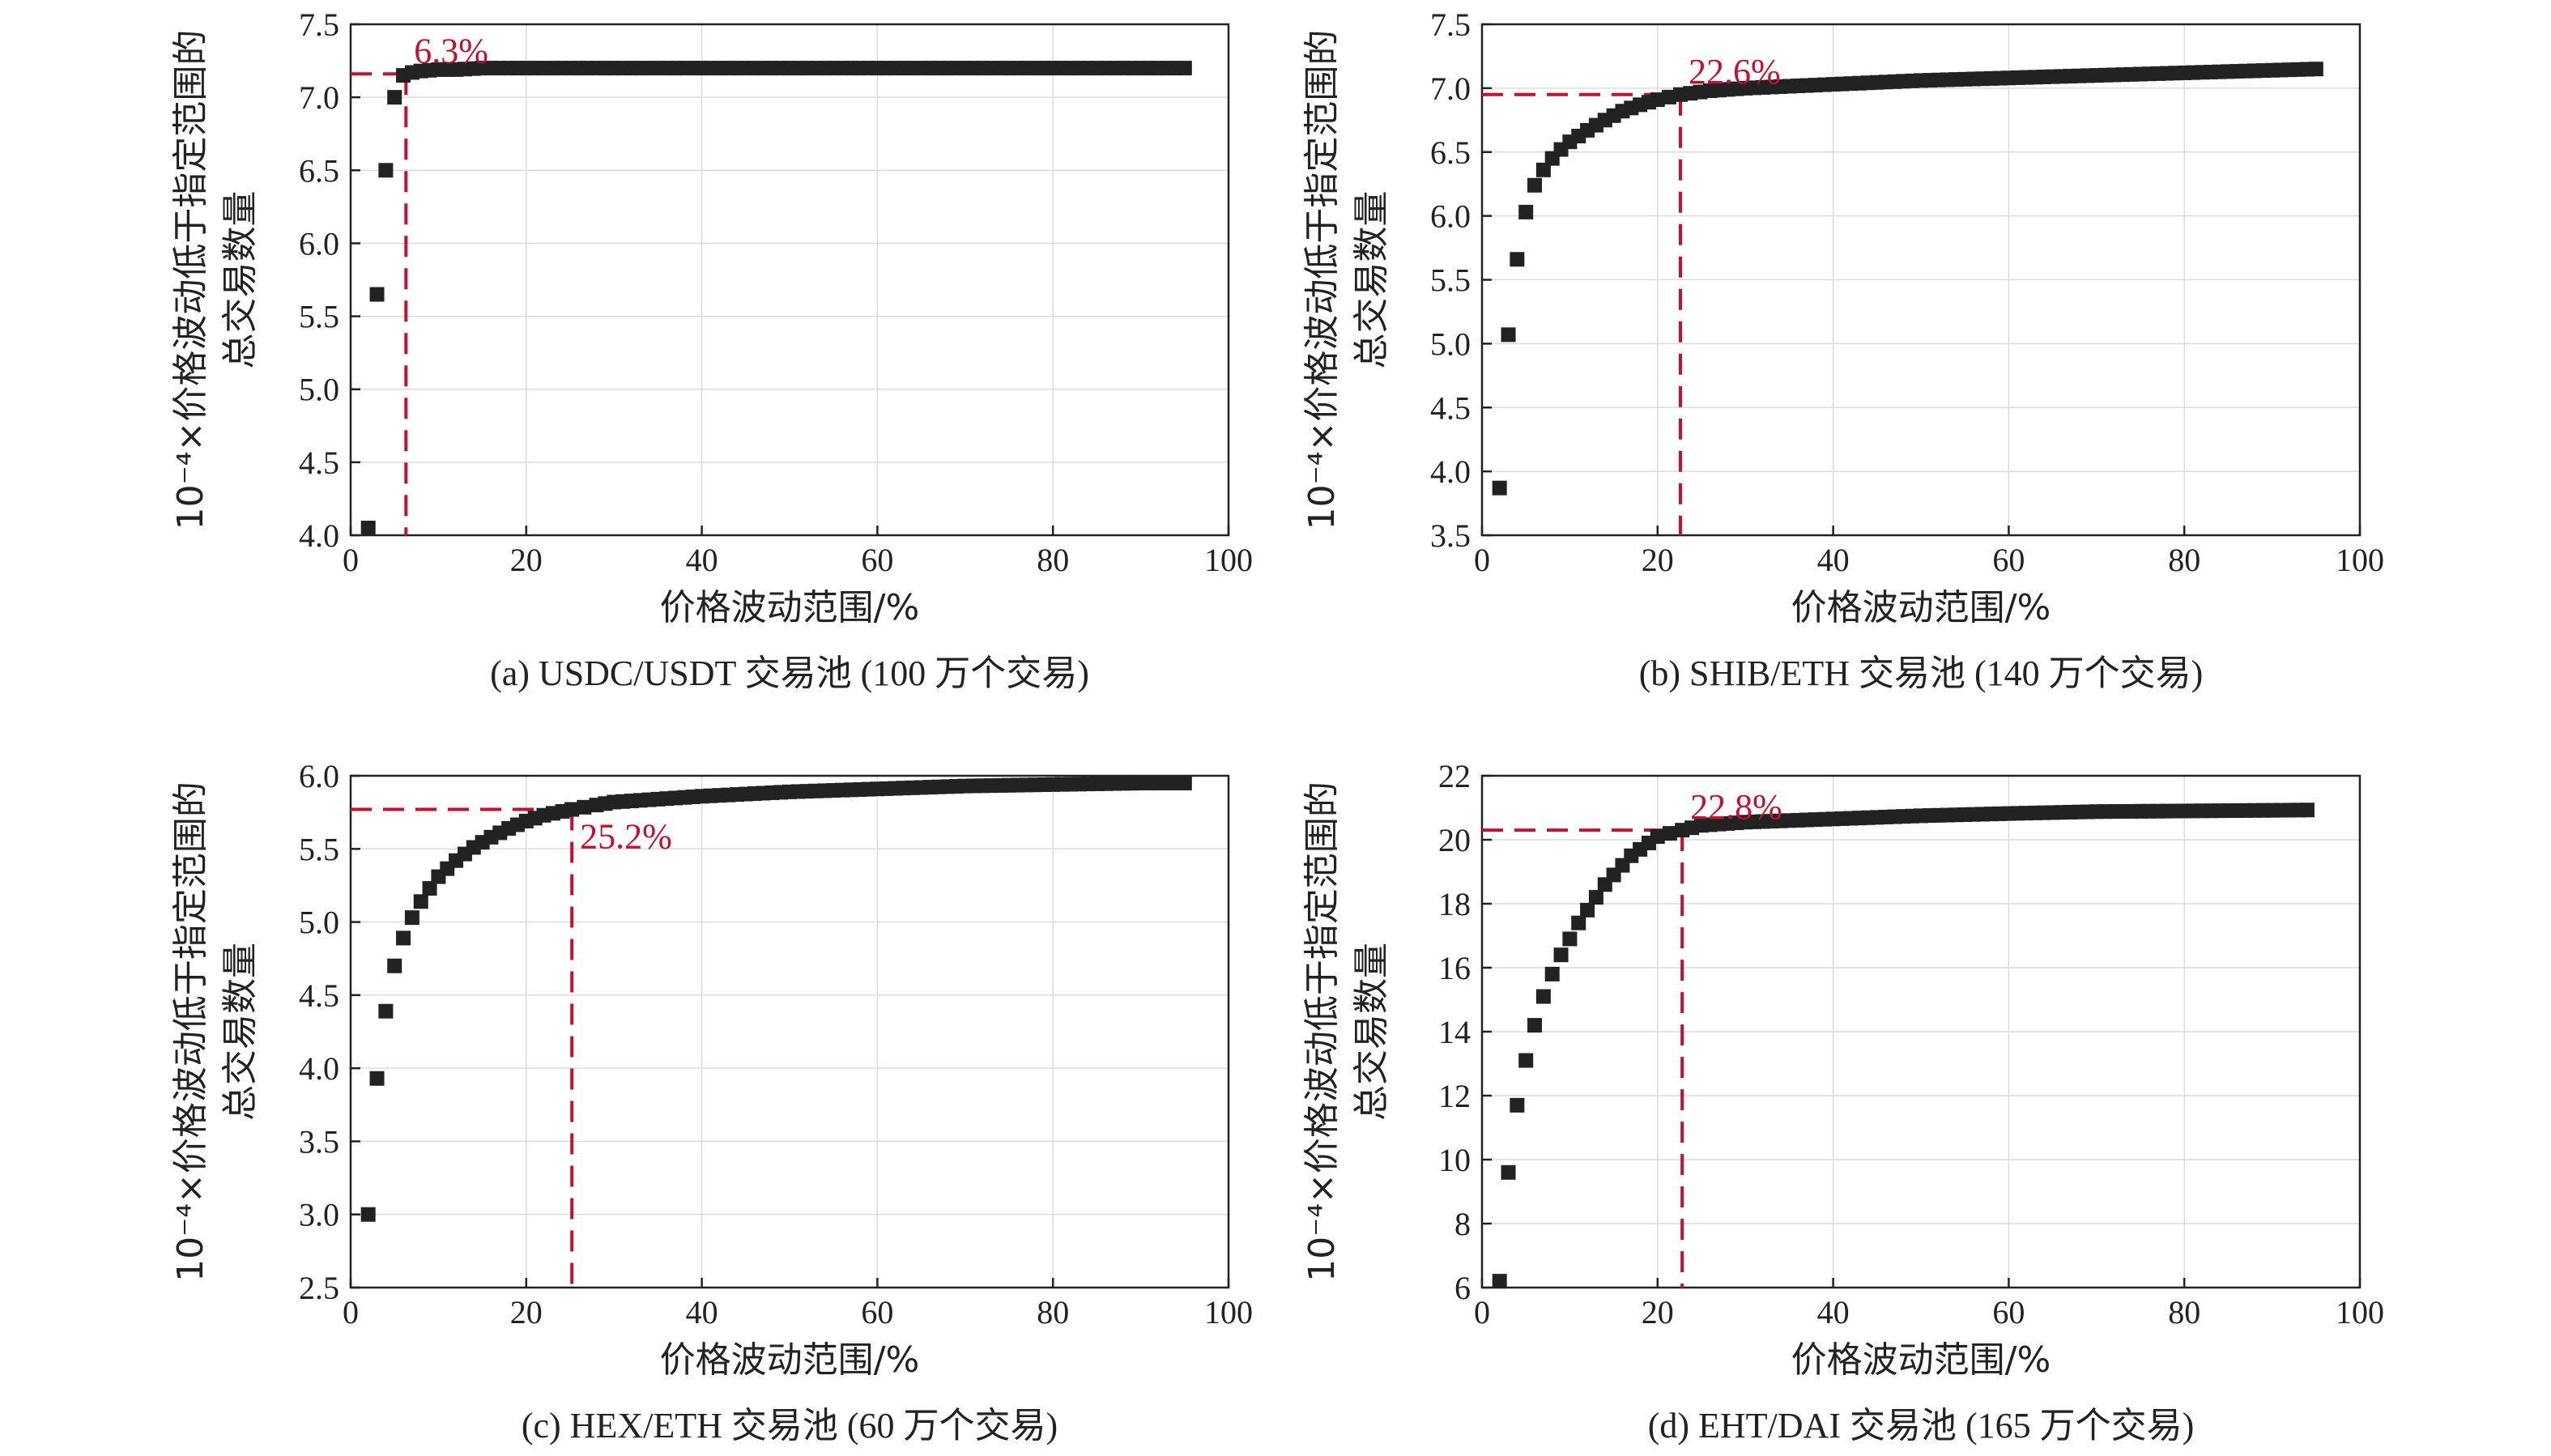 The height and width of the screenshot is (1456, 2551). I want to click on annotation-label: 6.3%, so click(451, 50).